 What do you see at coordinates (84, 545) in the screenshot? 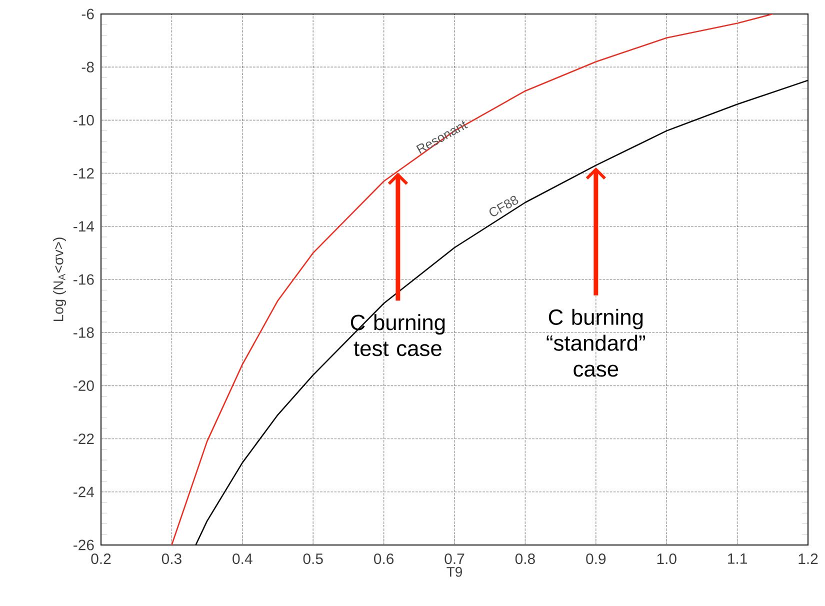
I see `y-tick-label: -26` at bounding box center [84, 545].